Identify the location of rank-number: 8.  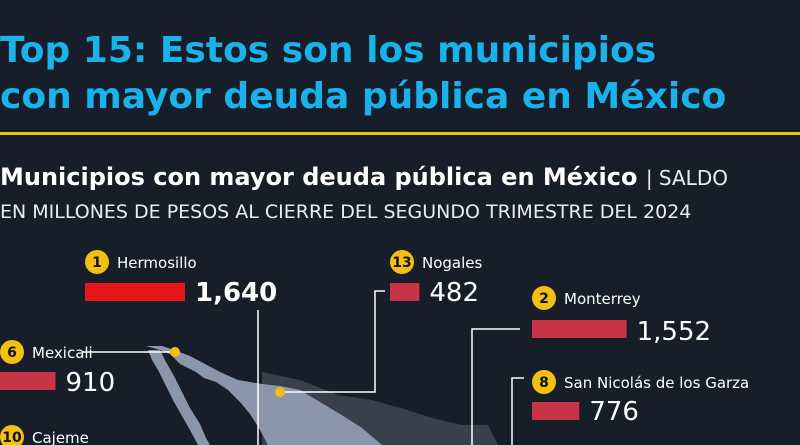
(544, 383).